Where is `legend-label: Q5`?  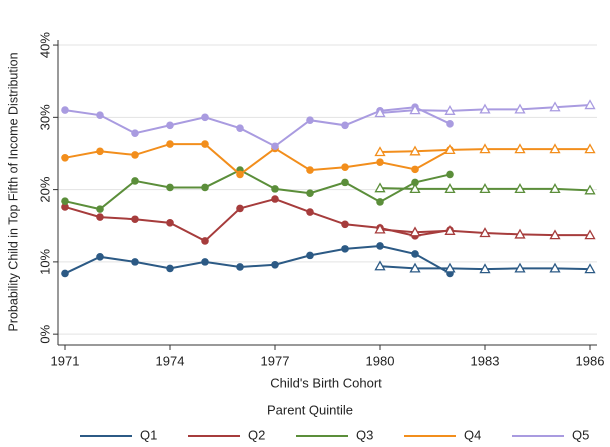 legend-label: Q5 is located at coordinates (580, 434).